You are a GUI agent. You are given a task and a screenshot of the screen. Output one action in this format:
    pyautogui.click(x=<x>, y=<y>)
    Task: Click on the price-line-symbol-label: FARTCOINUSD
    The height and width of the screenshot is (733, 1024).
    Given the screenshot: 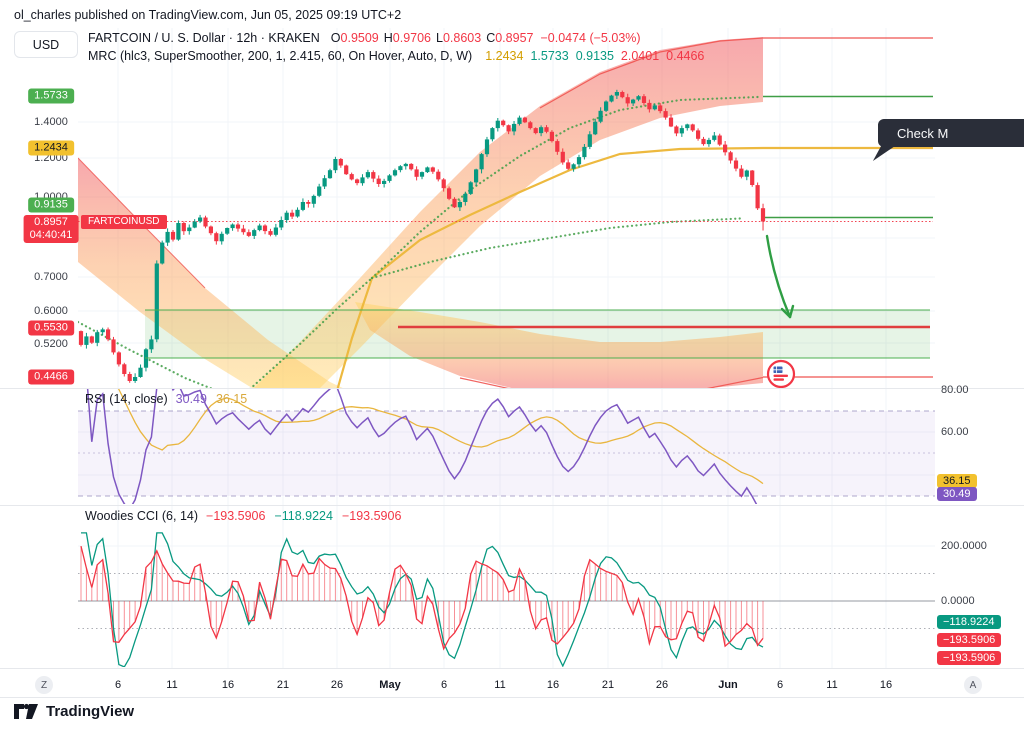 What is the action you would take?
    pyautogui.click(x=124, y=222)
    